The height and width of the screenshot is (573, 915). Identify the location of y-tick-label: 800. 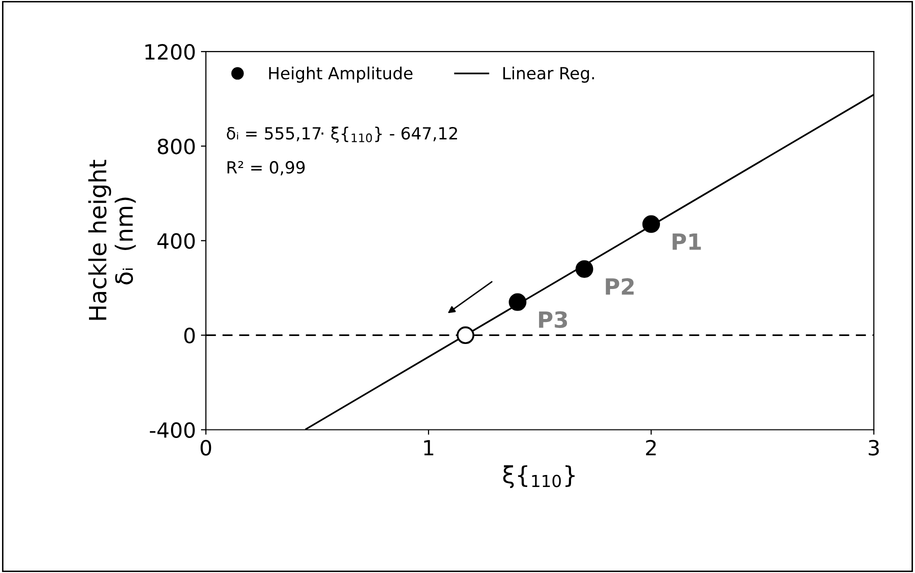
(176, 146).